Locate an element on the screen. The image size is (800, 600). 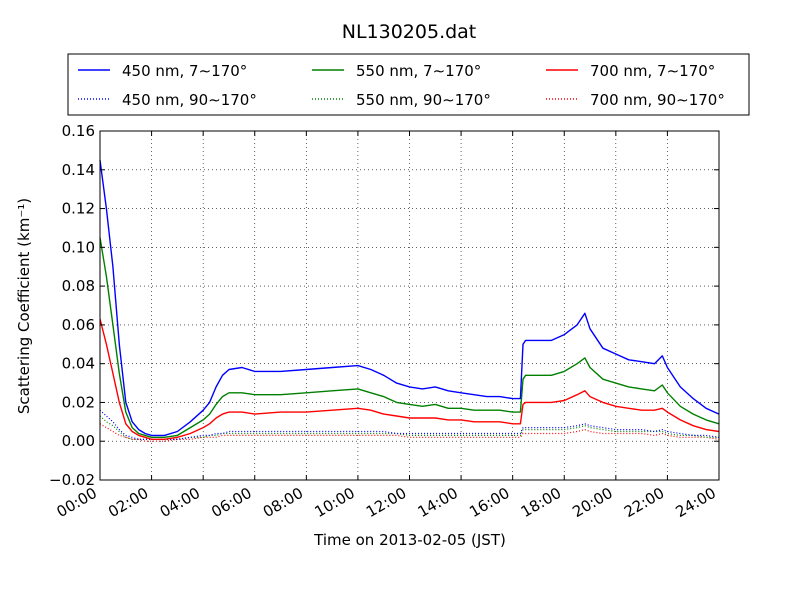
legend-box is located at coordinates (408, 84).